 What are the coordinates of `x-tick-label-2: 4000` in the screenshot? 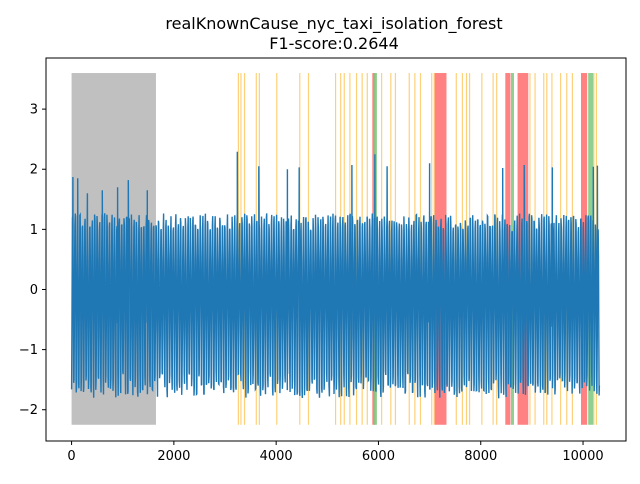 It's located at (276, 456).